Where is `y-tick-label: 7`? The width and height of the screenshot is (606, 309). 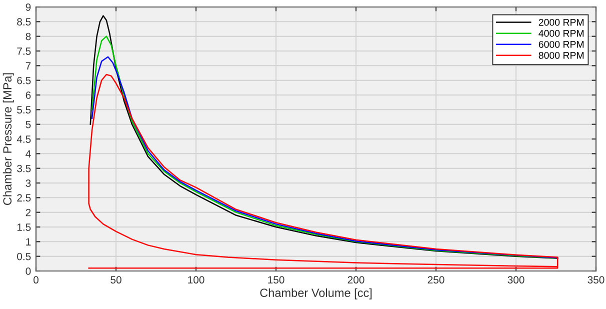 y-tick-label: 7 is located at coordinates (28, 66).